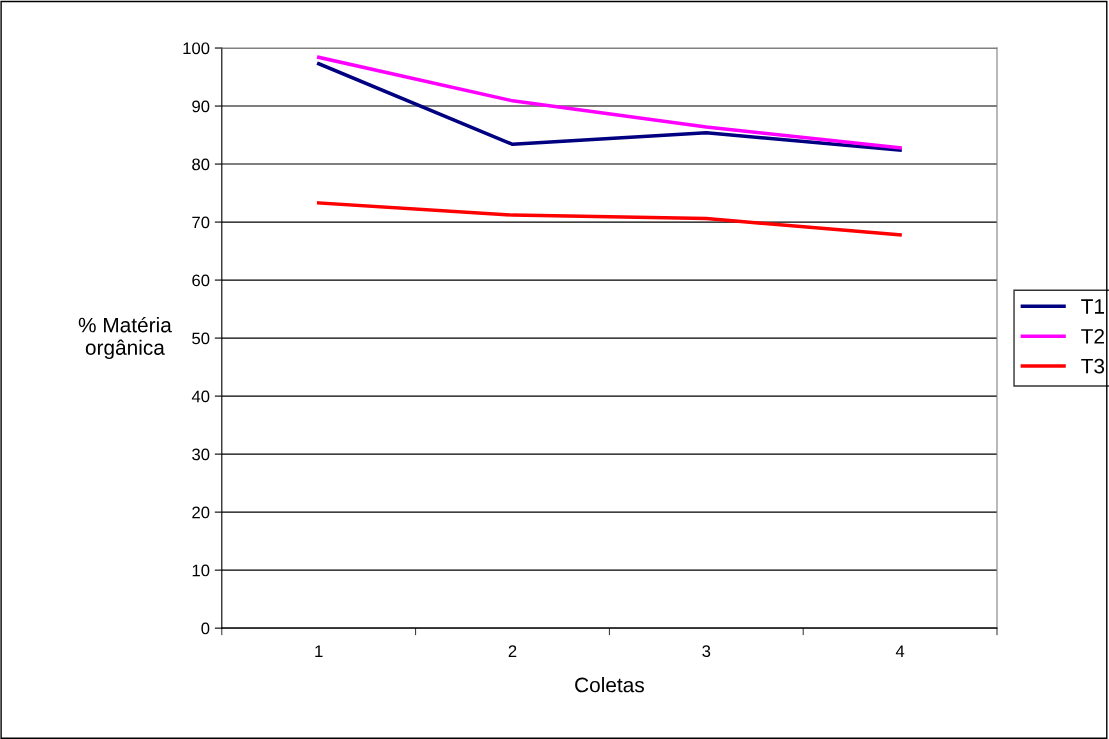 The height and width of the screenshot is (739, 1109). I want to click on x-tick-label: 2, so click(512, 651).